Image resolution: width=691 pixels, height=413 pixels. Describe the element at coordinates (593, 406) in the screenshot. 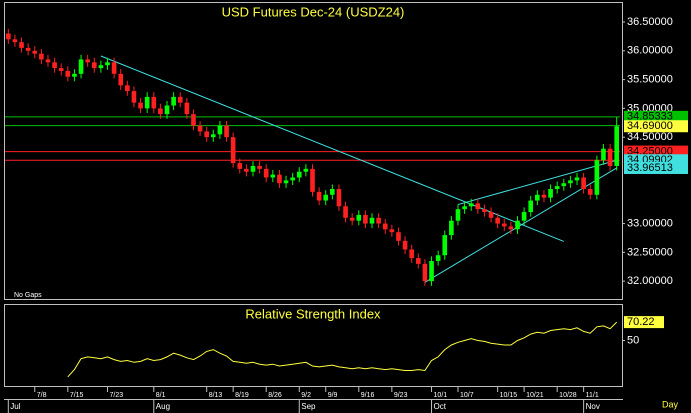

I see `month-label: Nov` at that location.